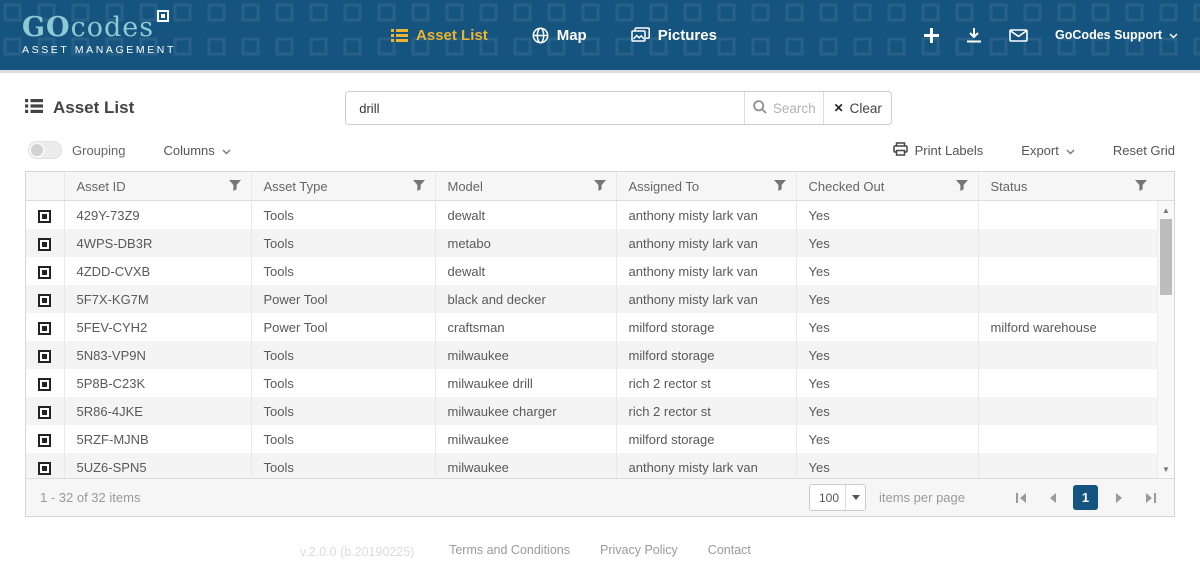  Describe the element at coordinates (865, 108) in the screenshot. I see `clear-button-label: Clear` at that location.